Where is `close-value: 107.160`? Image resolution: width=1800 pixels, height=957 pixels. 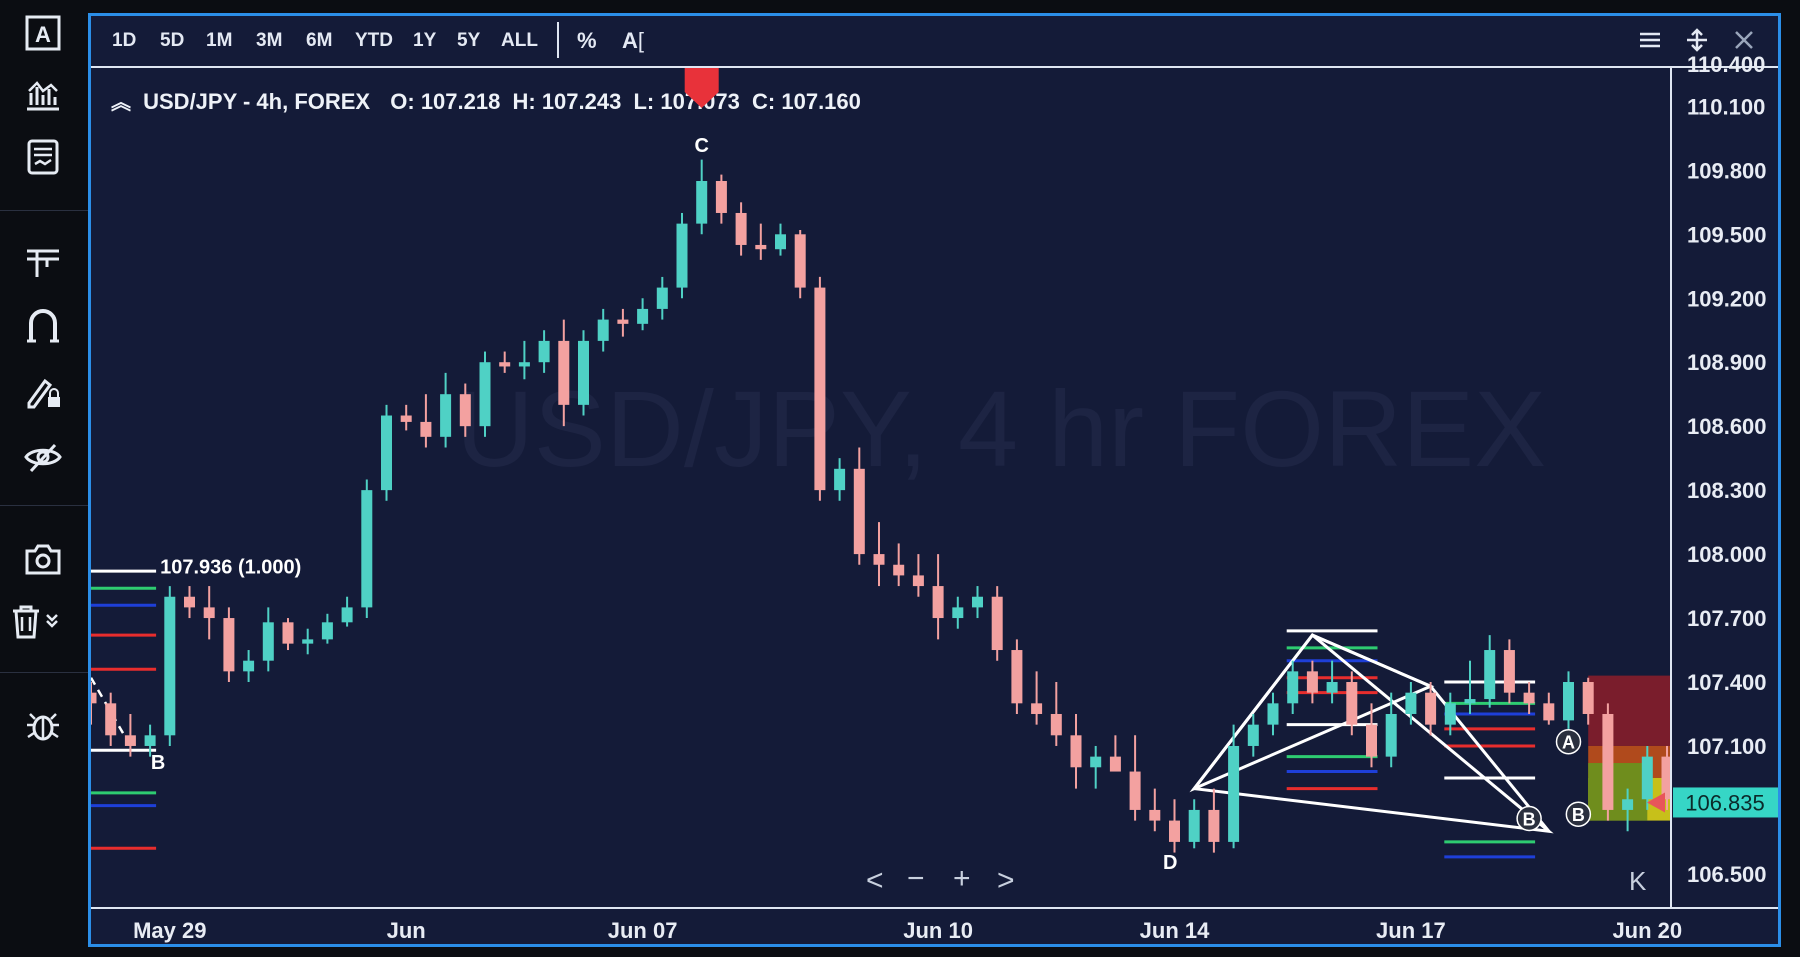
close-value: 107.160 is located at coordinates (821, 101).